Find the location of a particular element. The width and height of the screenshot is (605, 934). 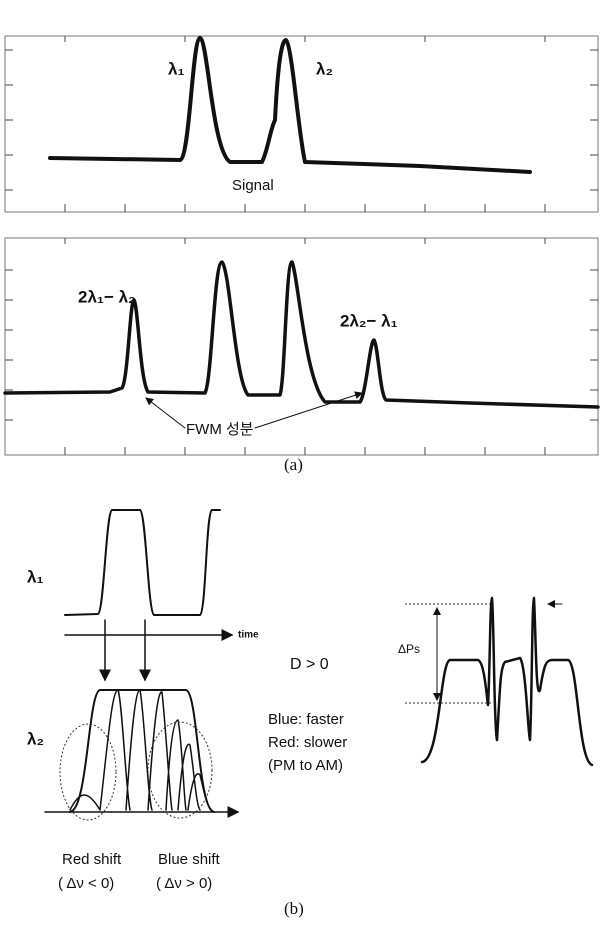

red-shift-region is located at coordinates (88, 772).